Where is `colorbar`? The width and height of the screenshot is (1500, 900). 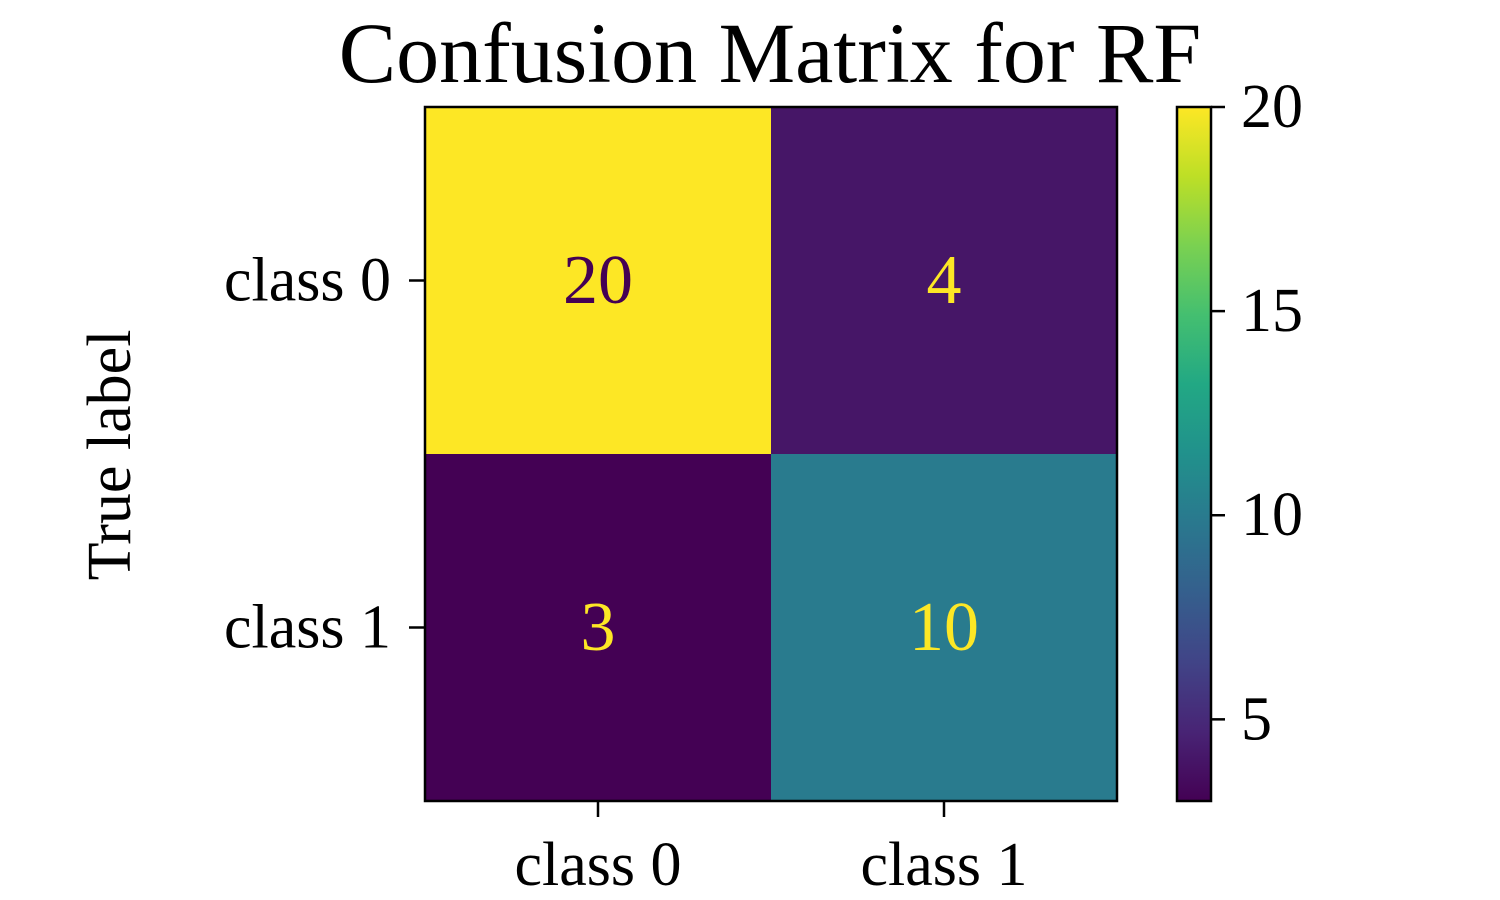
colorbar is located at coordinates (1194, 454).